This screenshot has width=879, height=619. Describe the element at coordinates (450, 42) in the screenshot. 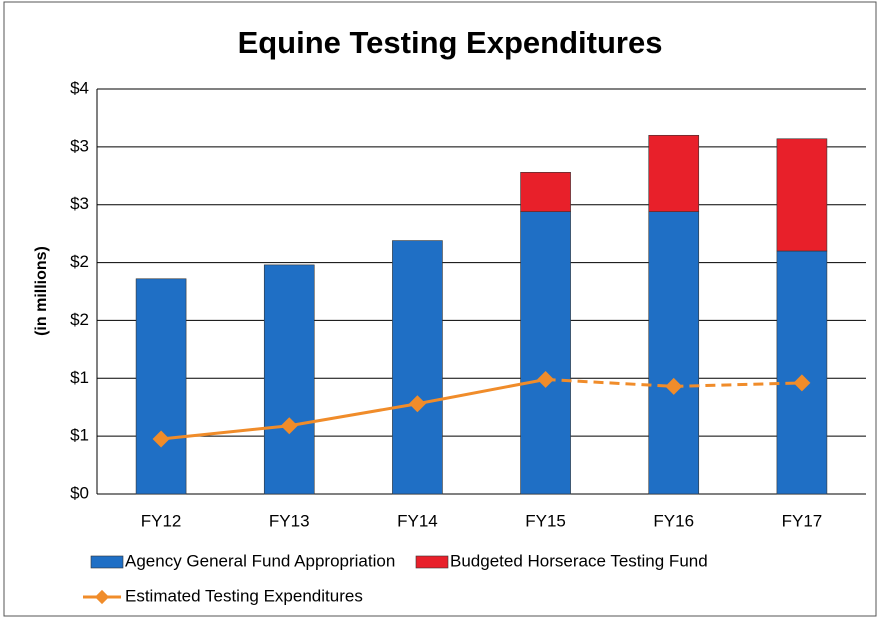

I see `chart-title: Equine Testing Expenditures` at that location.